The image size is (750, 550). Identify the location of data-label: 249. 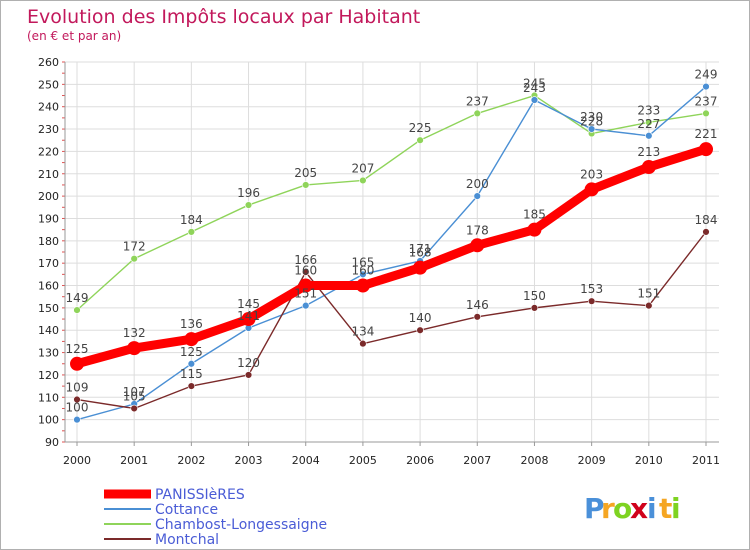
(706, 75).